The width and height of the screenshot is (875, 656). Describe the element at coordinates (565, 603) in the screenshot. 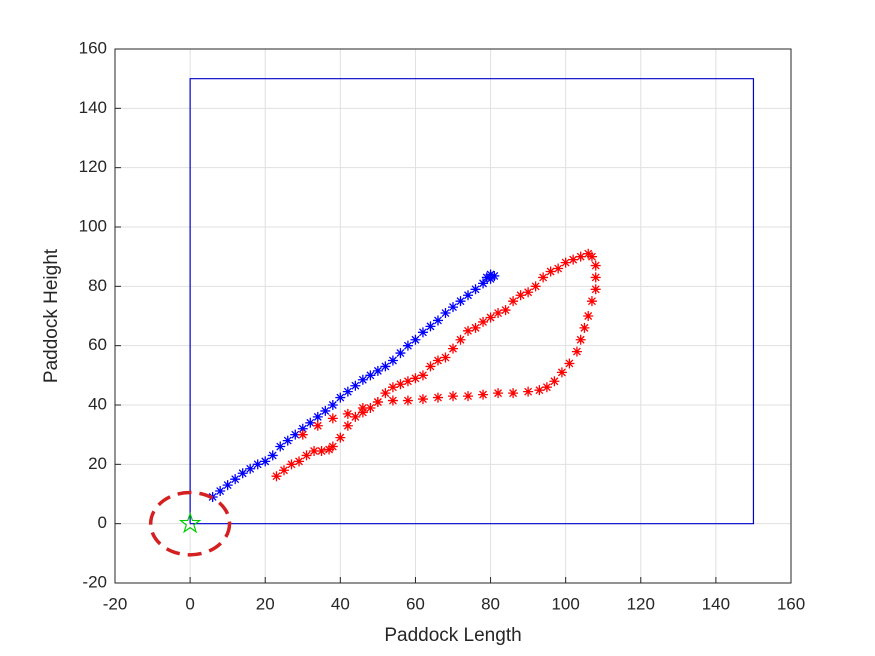

I see `x-tick-label: 100` at that location.